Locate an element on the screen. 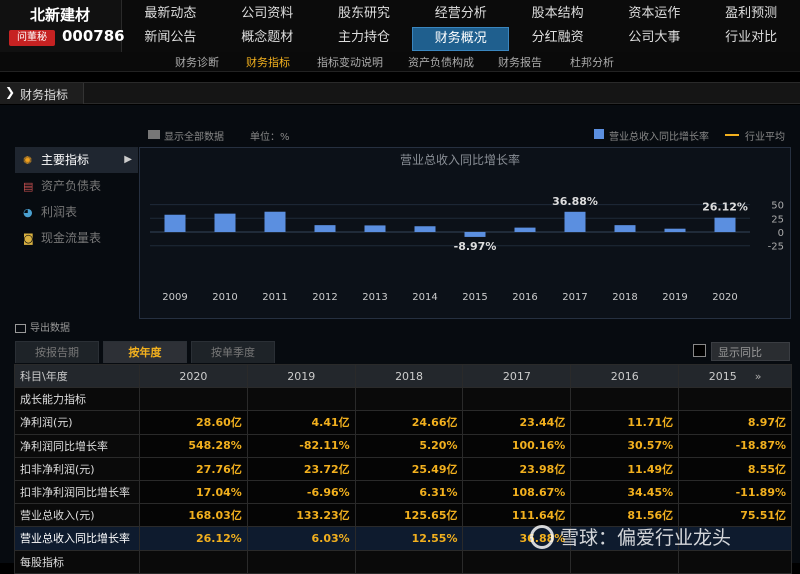 This screenshot has width=800, height=574. table-cell: 6.03% is located at coordinates (301, 538).